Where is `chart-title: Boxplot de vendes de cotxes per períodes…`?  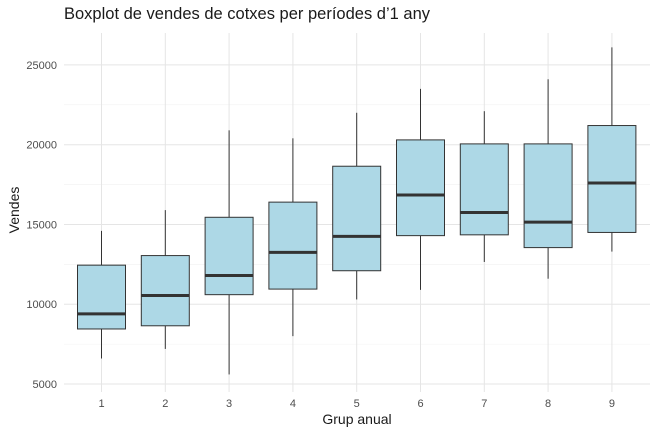 chart-title: Boxplot de vendes de cotxes per períodes… is located at coordinates (247, 14).